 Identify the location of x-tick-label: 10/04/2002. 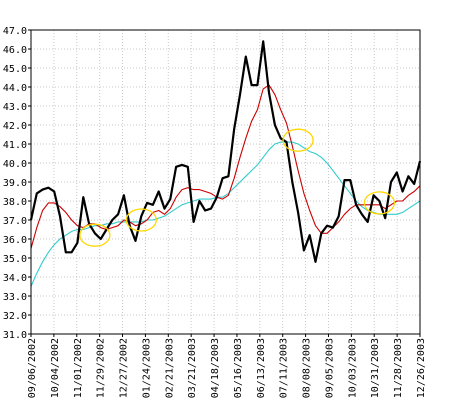
(55, 368).